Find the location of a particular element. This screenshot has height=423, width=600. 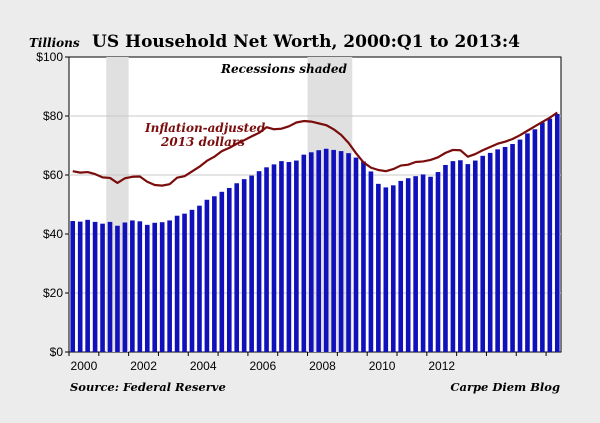

x-tick-label: 2000 is located at coordinates (84, 366).